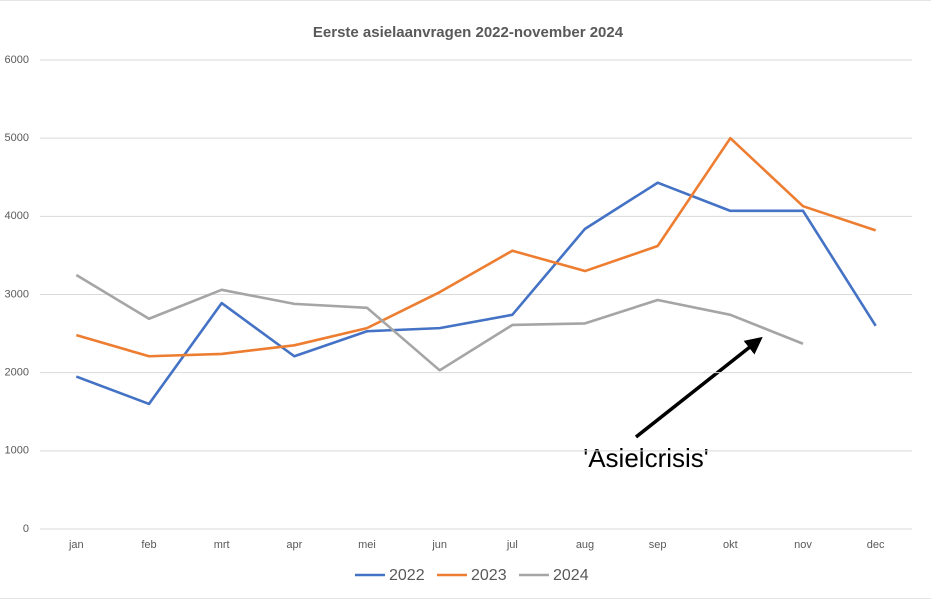  I want to click on x-tick-label: feb, so click(148, 545).